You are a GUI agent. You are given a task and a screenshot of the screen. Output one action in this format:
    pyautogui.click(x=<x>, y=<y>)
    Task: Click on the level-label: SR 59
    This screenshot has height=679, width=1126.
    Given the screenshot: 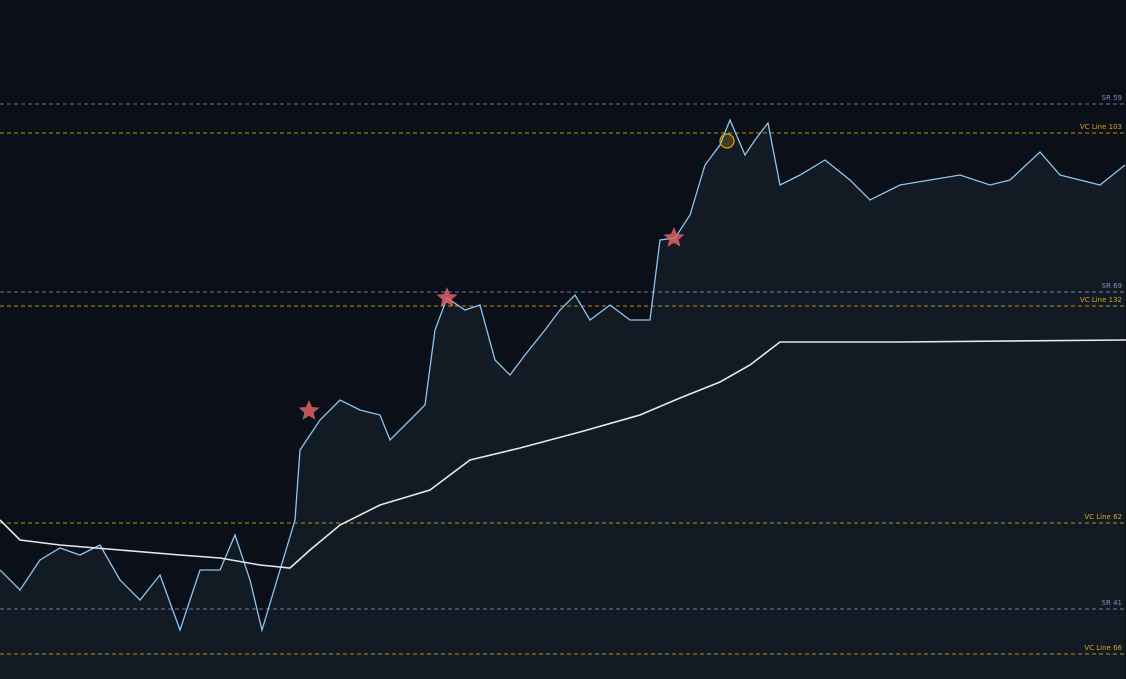 What is the action you would take?
    pyautogui.click(x=1112, y=98)
    